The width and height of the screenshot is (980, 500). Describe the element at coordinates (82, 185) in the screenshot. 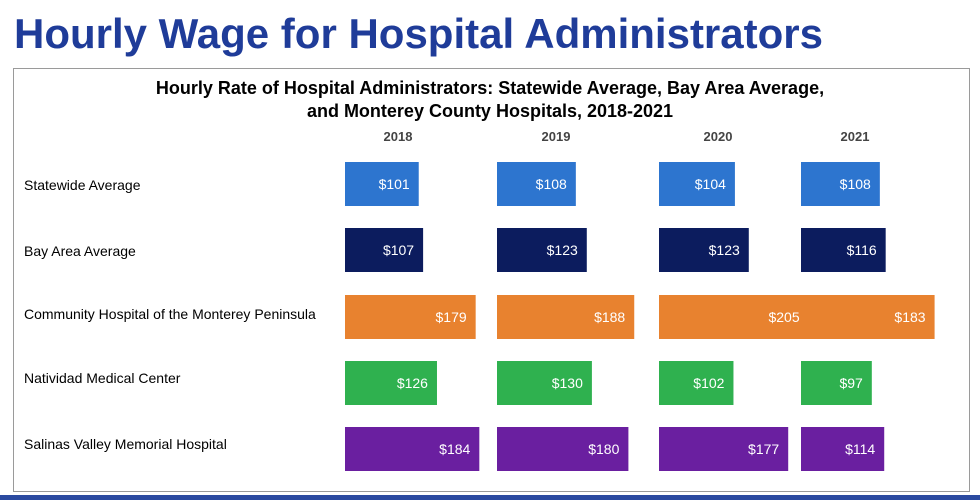

I see `row-label: Statewide Average` at that location.